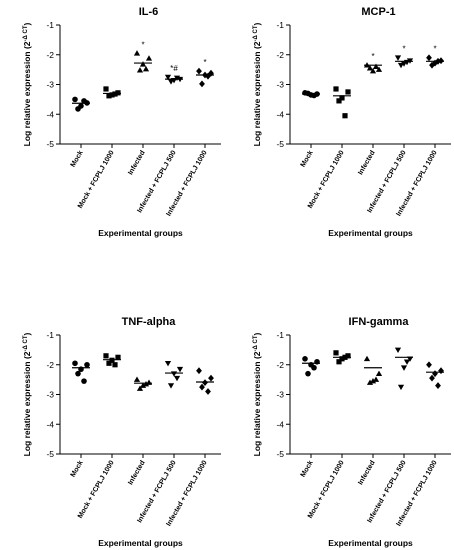 Image resolution: width=454 pixels, height=550 pixels. I want to click on chart-title: IL-6, so click(149, 12).